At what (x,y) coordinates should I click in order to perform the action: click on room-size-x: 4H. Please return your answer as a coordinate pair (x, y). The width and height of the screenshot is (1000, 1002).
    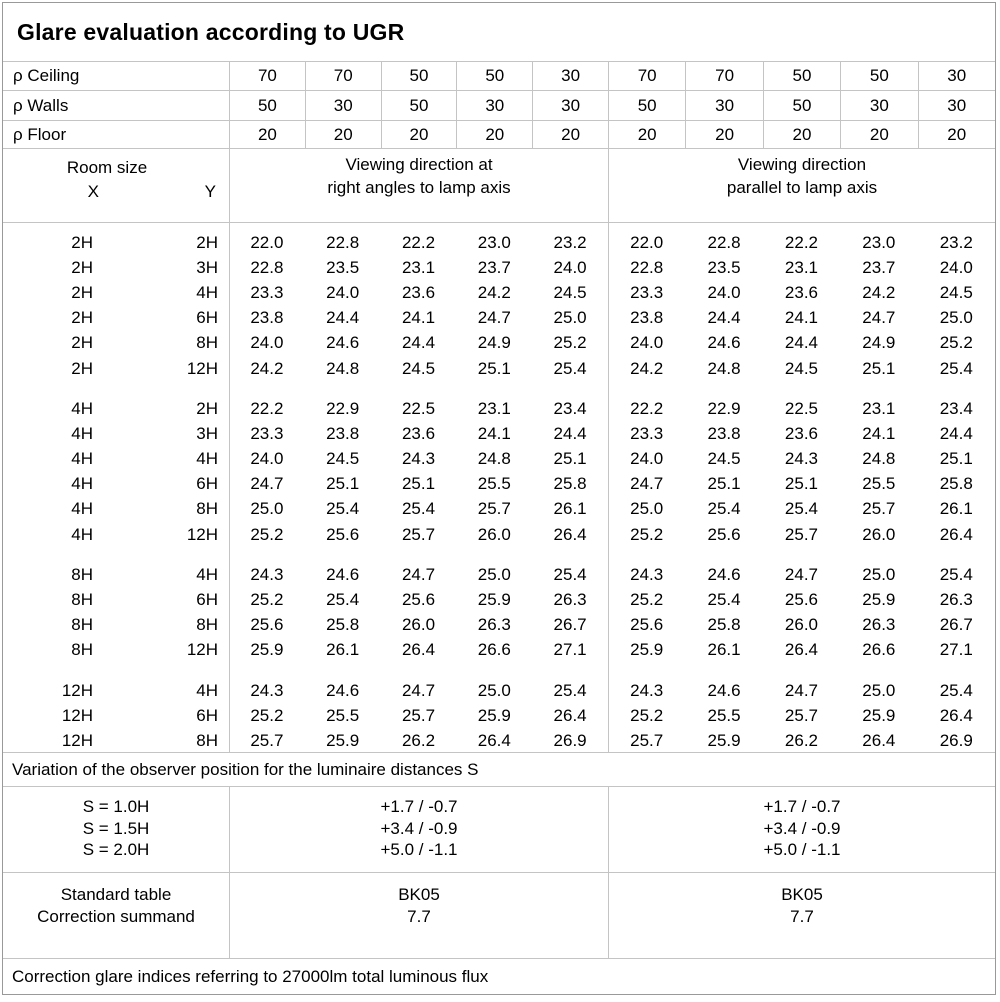
    Looking at the image, I should click on (82, 534).